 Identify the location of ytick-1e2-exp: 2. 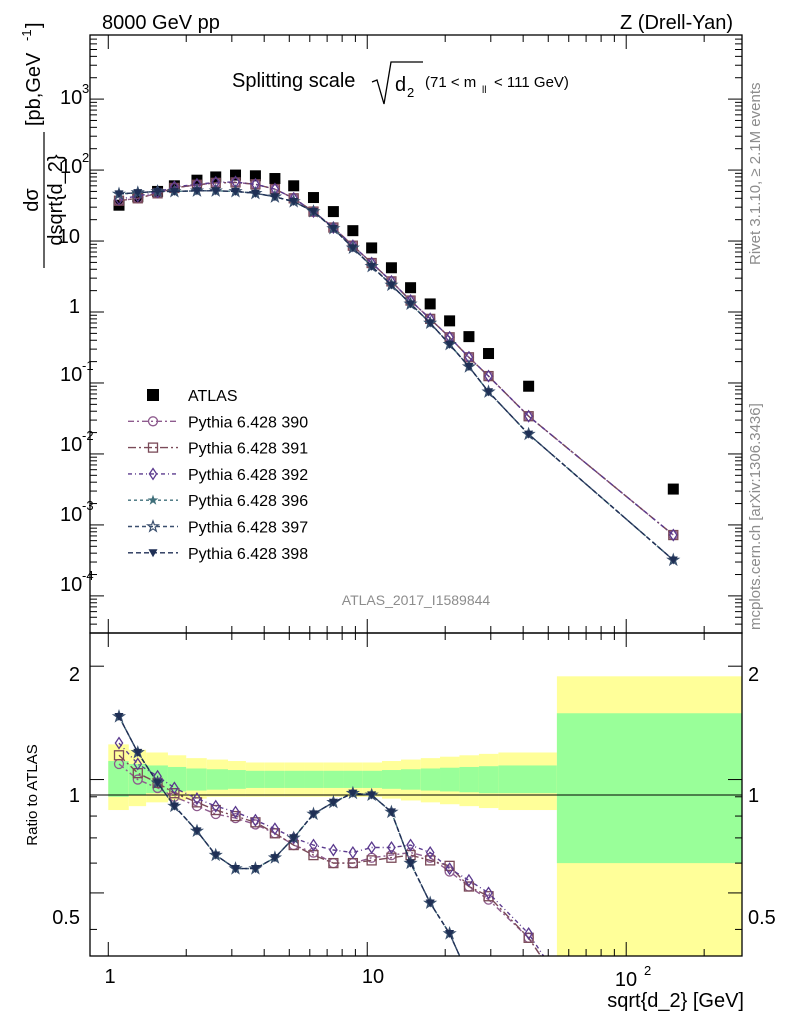
(85, 157).